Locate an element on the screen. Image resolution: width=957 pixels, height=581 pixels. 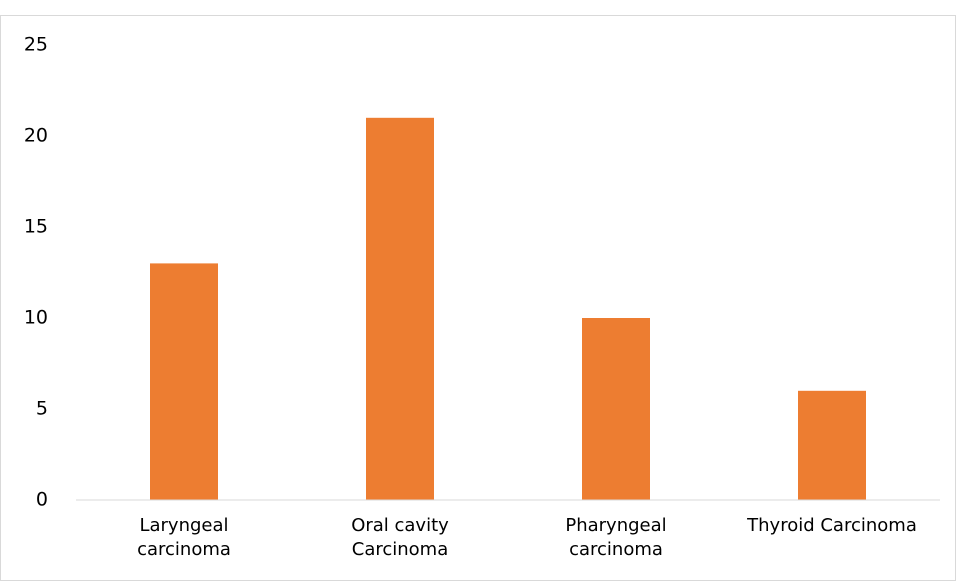
x-tick-label: Thyroid Carcinoma is located at coordinates (832, 525).